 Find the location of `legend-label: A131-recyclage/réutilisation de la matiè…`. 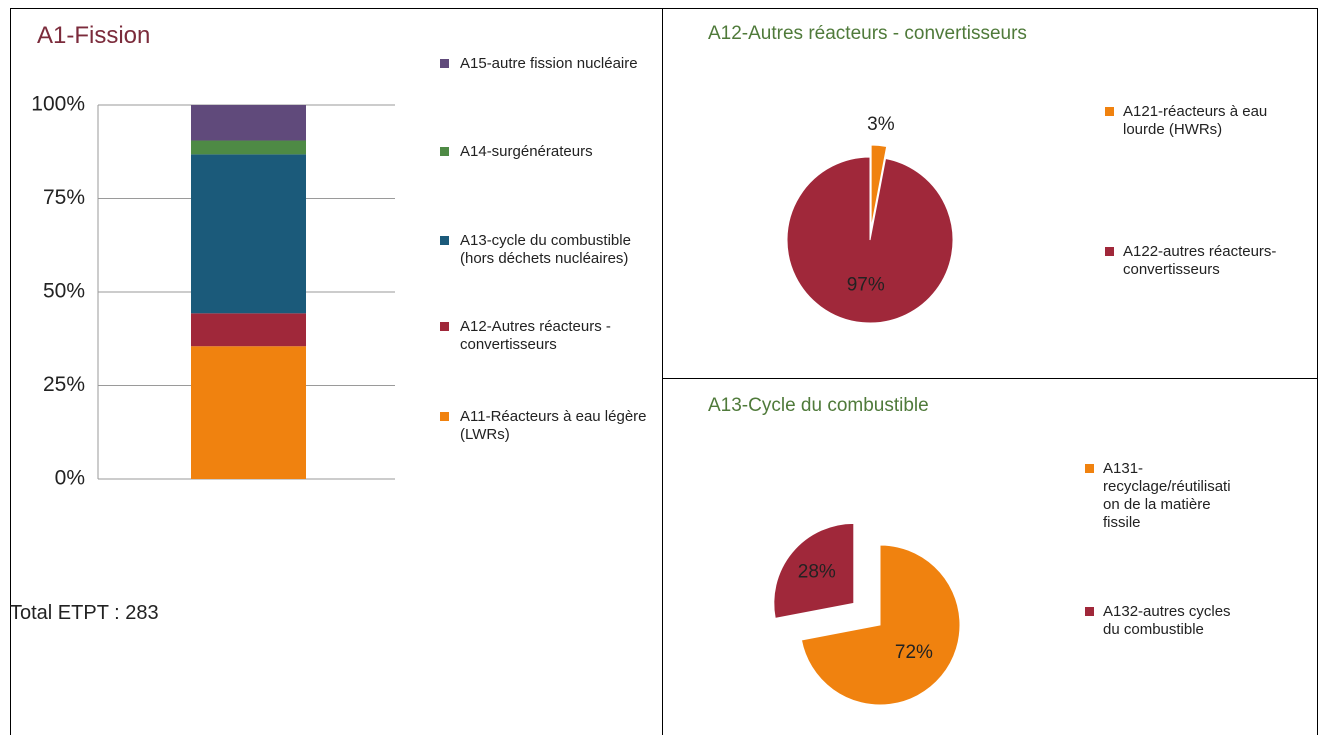

legend-label: A131-recyclage/réutilisation de la matiè… is located at coordinates (1167, 495).